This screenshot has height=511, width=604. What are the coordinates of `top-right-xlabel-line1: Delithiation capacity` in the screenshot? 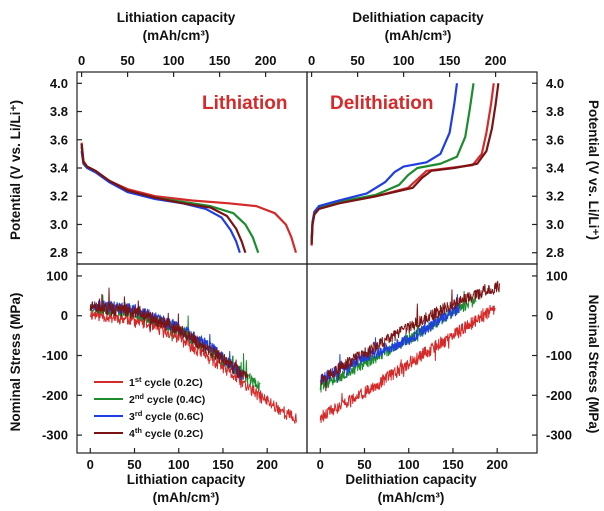 It's located at (418, 17).